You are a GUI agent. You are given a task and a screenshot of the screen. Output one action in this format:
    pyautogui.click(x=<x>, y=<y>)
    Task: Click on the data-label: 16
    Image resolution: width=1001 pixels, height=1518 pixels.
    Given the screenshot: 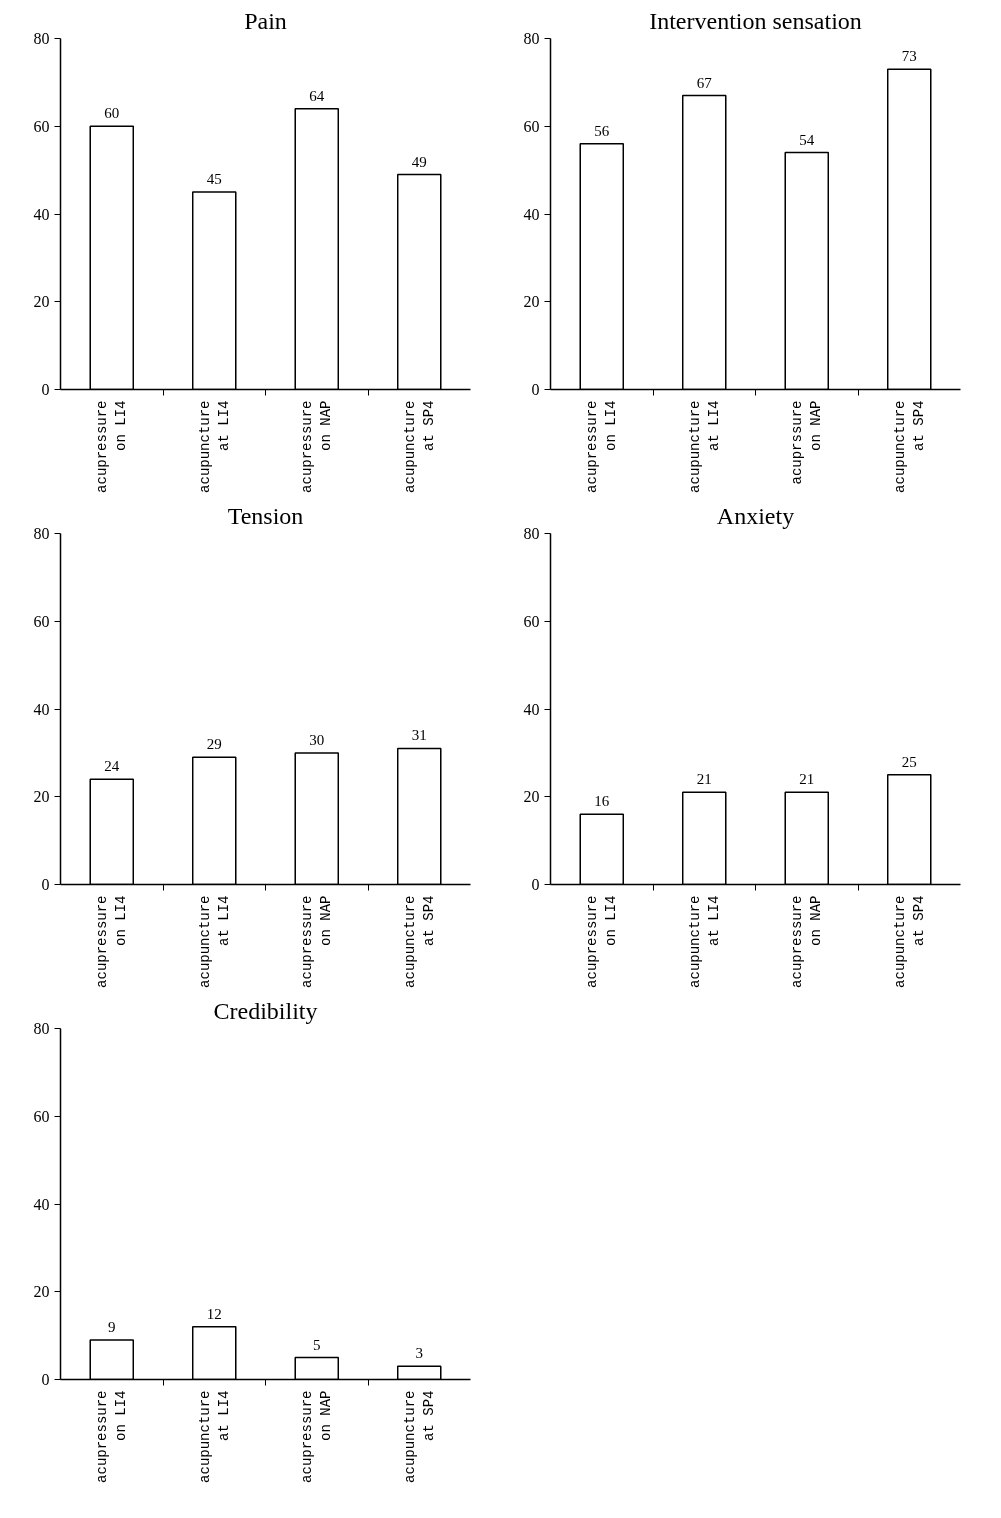 What is the action you would take?
    pyautogui.click(x=602, y=801)
    